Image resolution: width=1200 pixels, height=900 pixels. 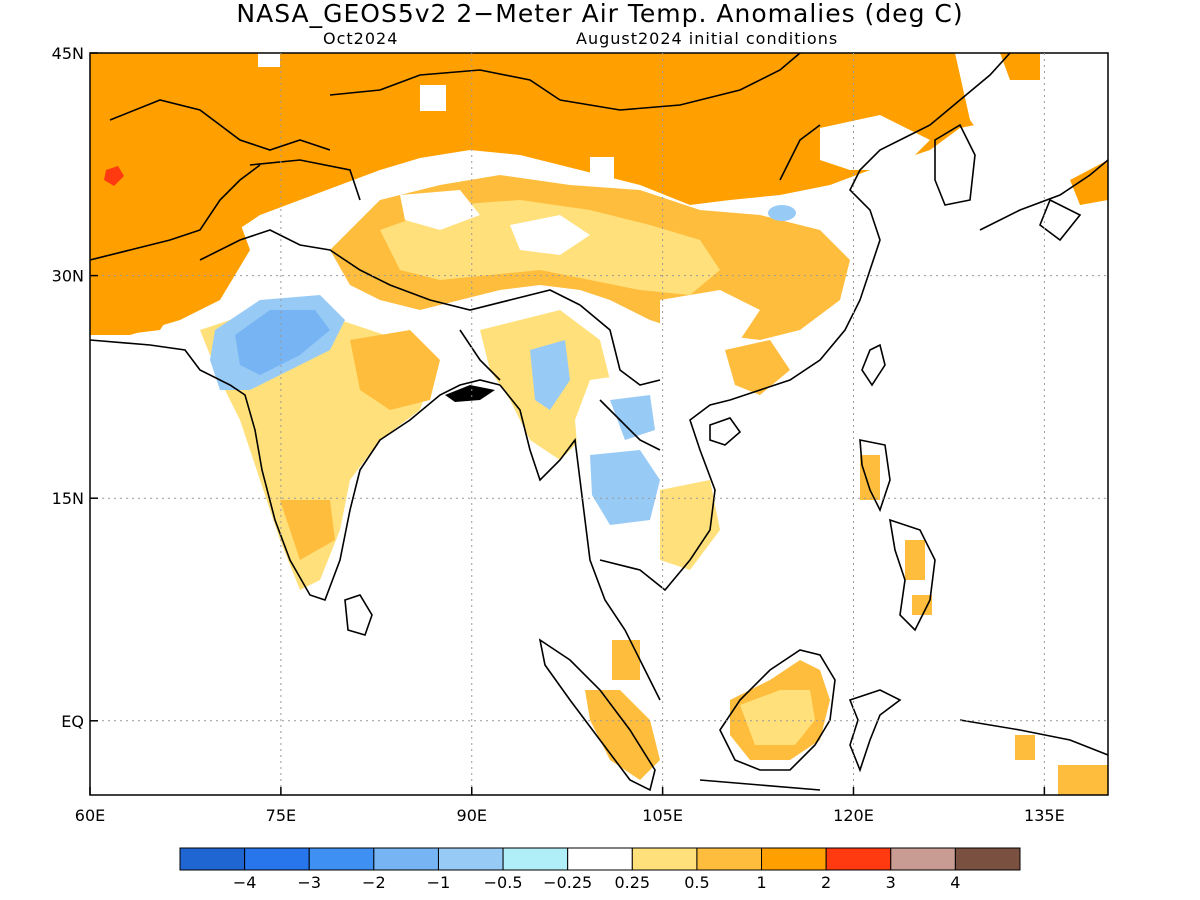 What do you see at coordinates (760, 785) in the screenshot?
I see `coast-java` at bounding box center [760, 785].